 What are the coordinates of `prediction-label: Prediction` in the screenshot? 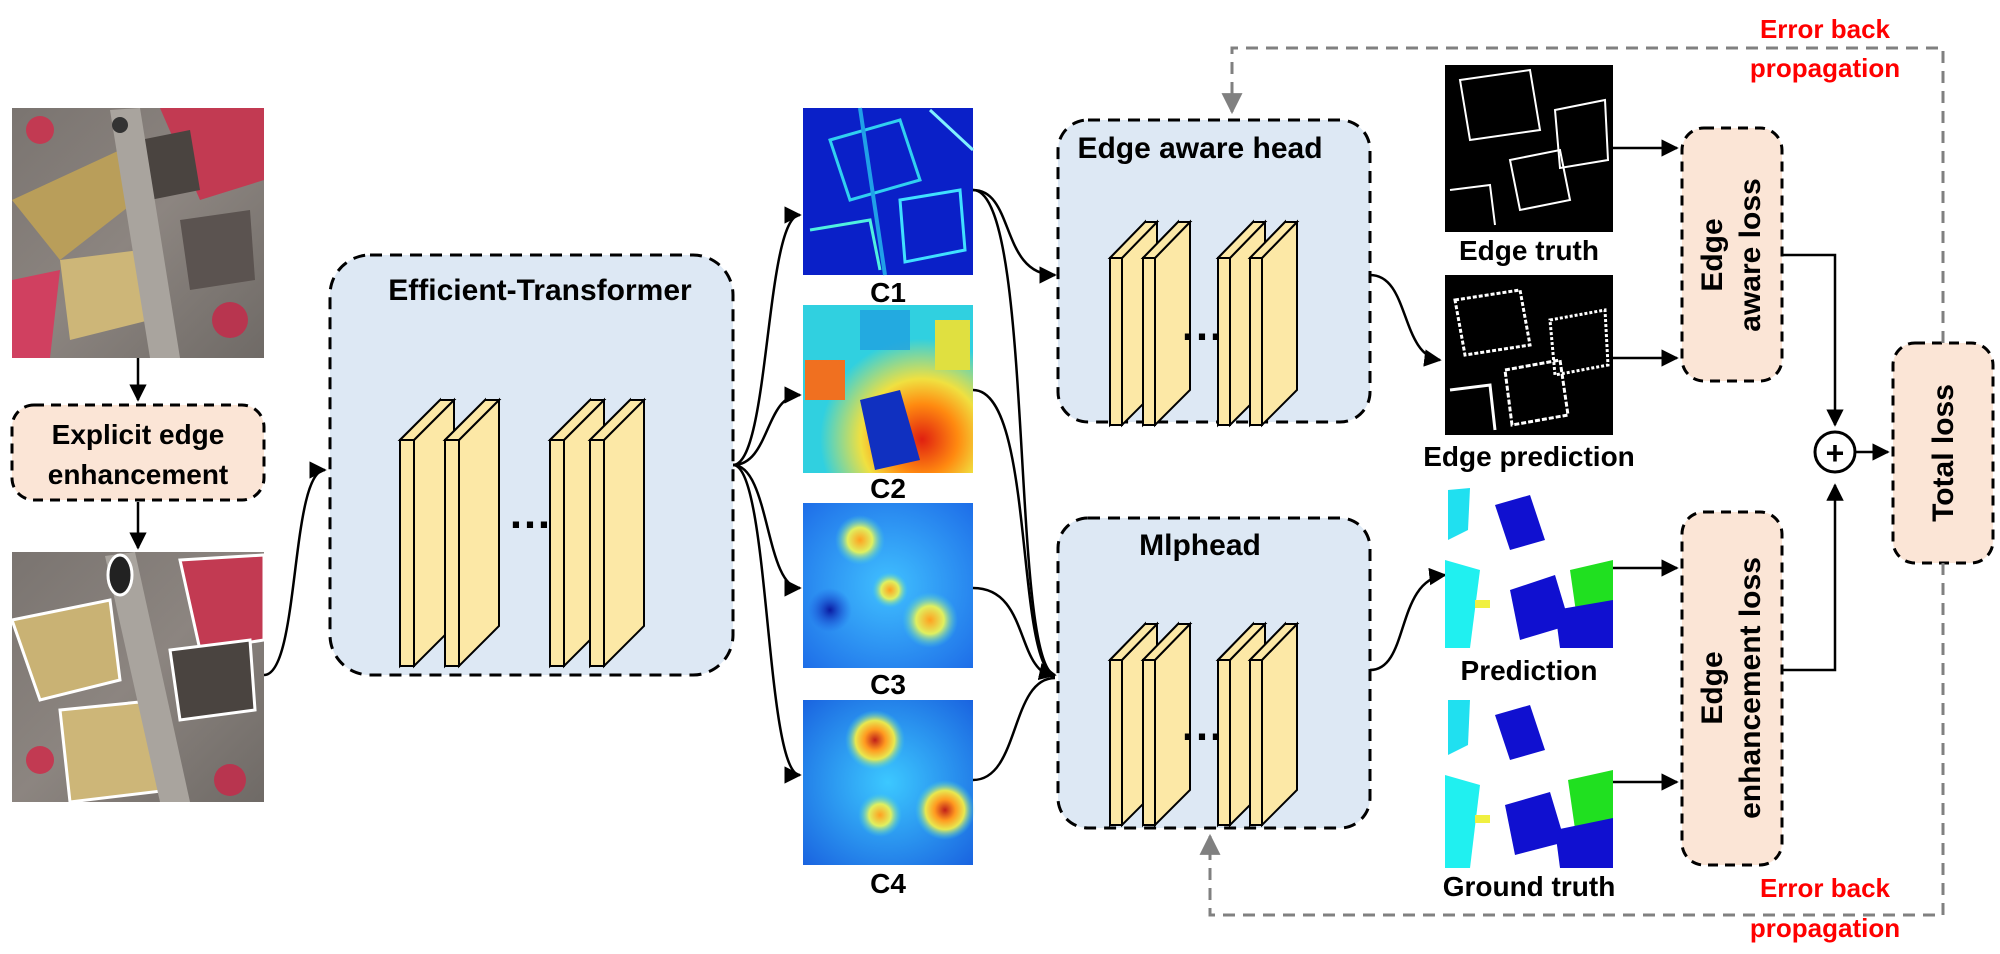 It's located at (1529, 670).